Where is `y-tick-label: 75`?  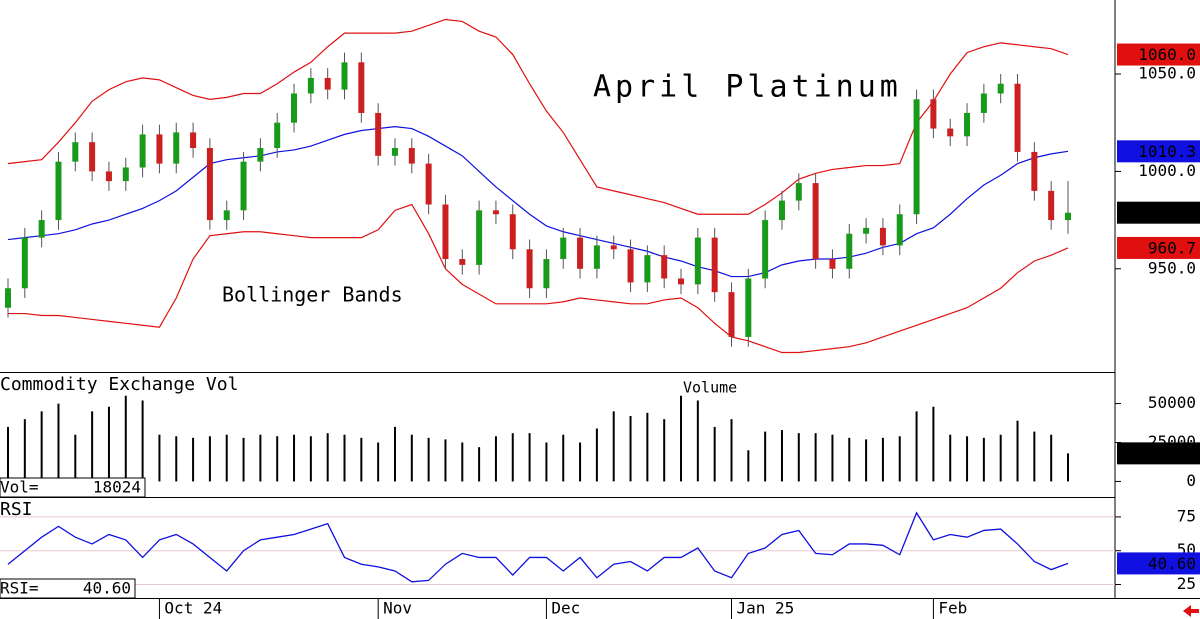
y-tick-label: 75 is located at coordinates (1186, 515).